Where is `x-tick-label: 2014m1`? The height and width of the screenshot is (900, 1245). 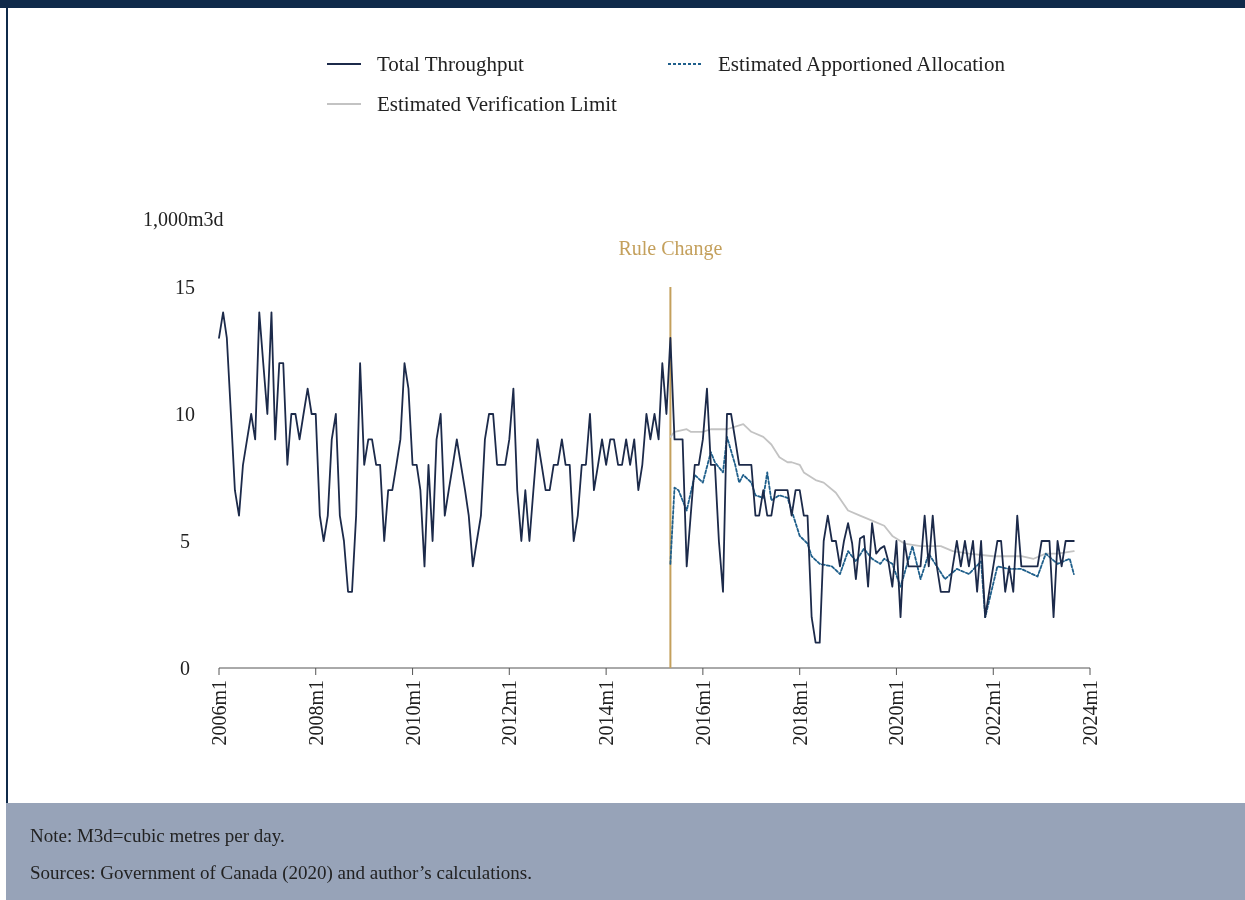 x-tick-label: 2014m1 is located at coordinates (606, 713).